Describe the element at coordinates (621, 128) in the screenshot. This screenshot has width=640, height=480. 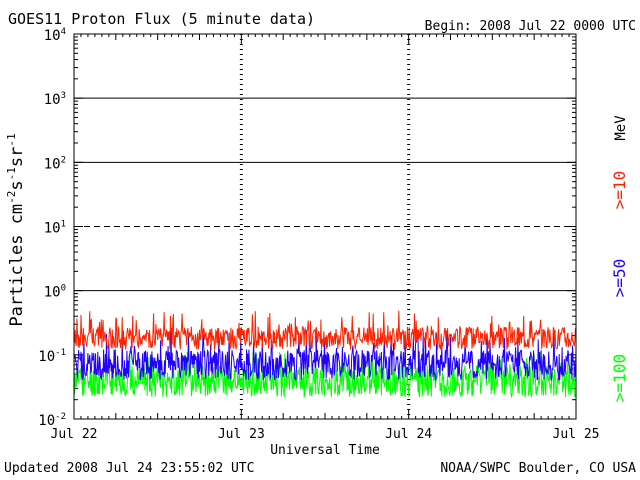
I see `unit-label: MeV` at that location.